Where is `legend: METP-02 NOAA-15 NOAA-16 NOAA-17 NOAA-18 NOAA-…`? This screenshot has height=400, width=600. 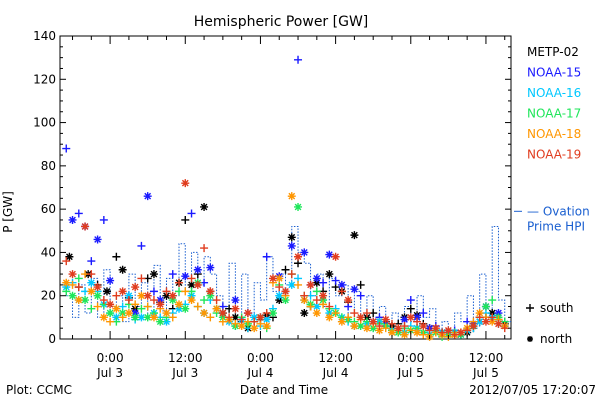 legend: METP-02 NOAA-15 NOAA-16 NOAA-17 NOAA-18 NOAA-… is located at coordinates (553, 195).